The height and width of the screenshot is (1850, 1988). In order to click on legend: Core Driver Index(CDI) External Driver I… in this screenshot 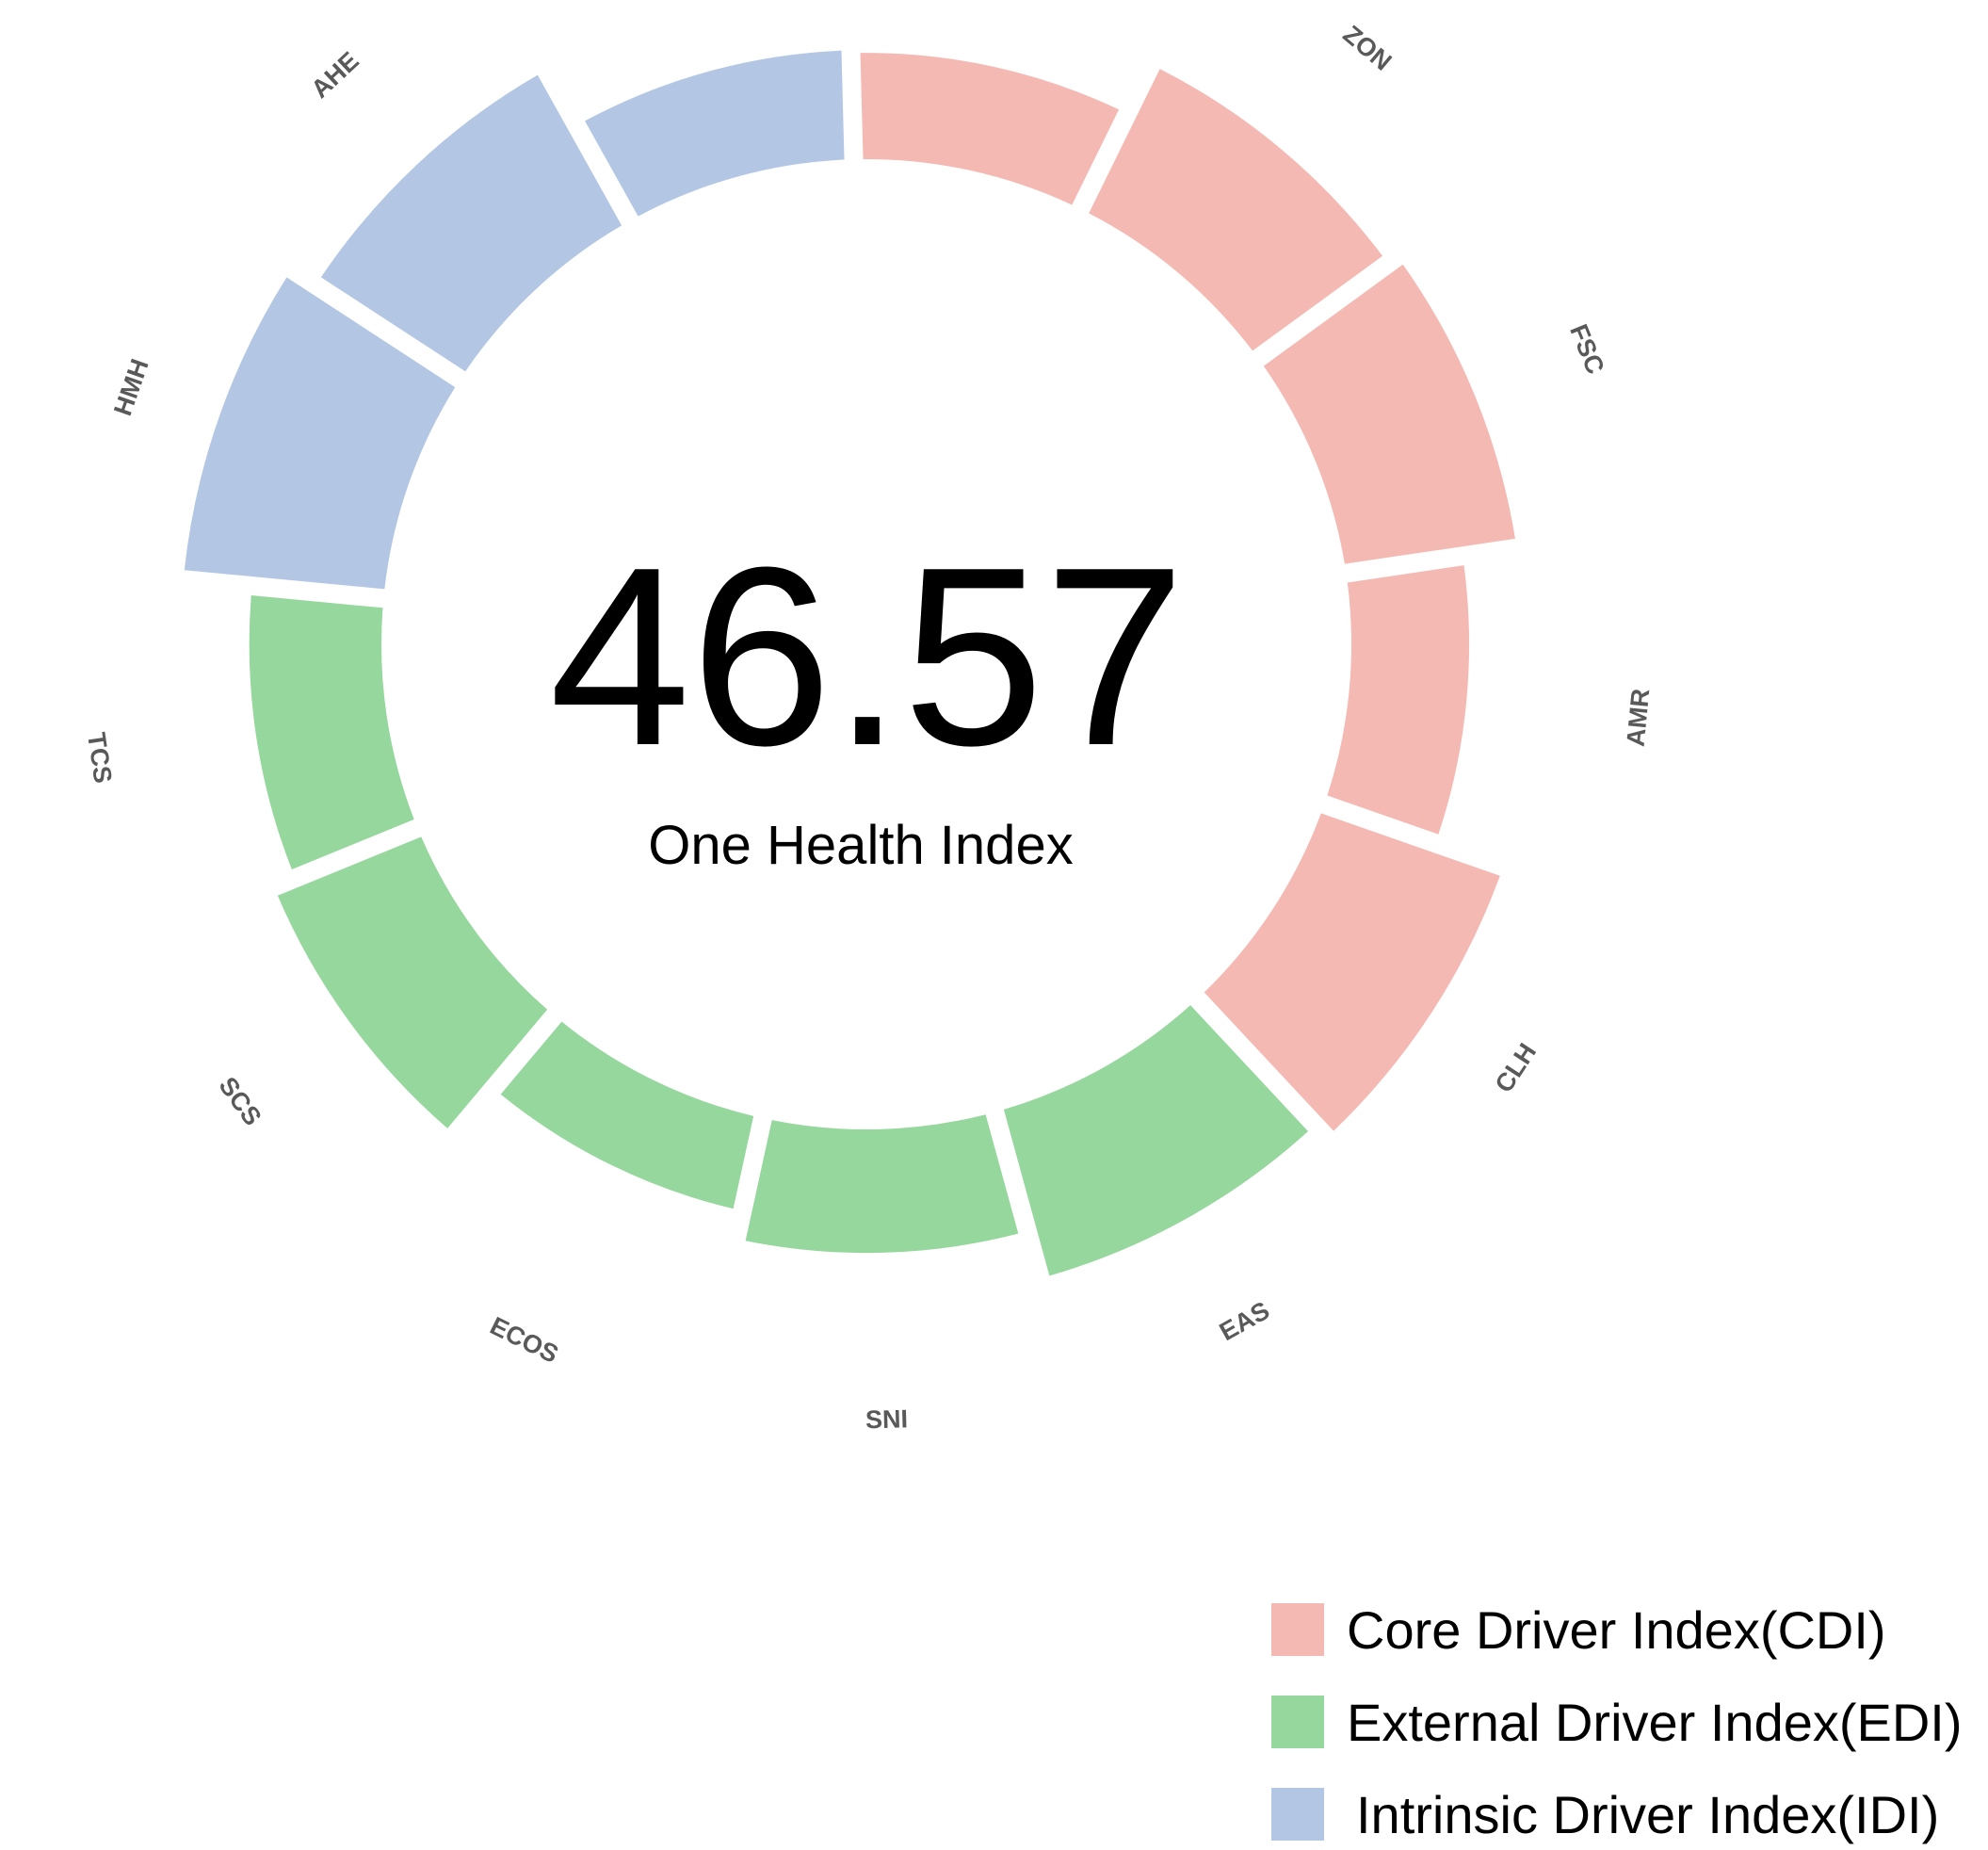, I will do `click(1617, 1722)`.